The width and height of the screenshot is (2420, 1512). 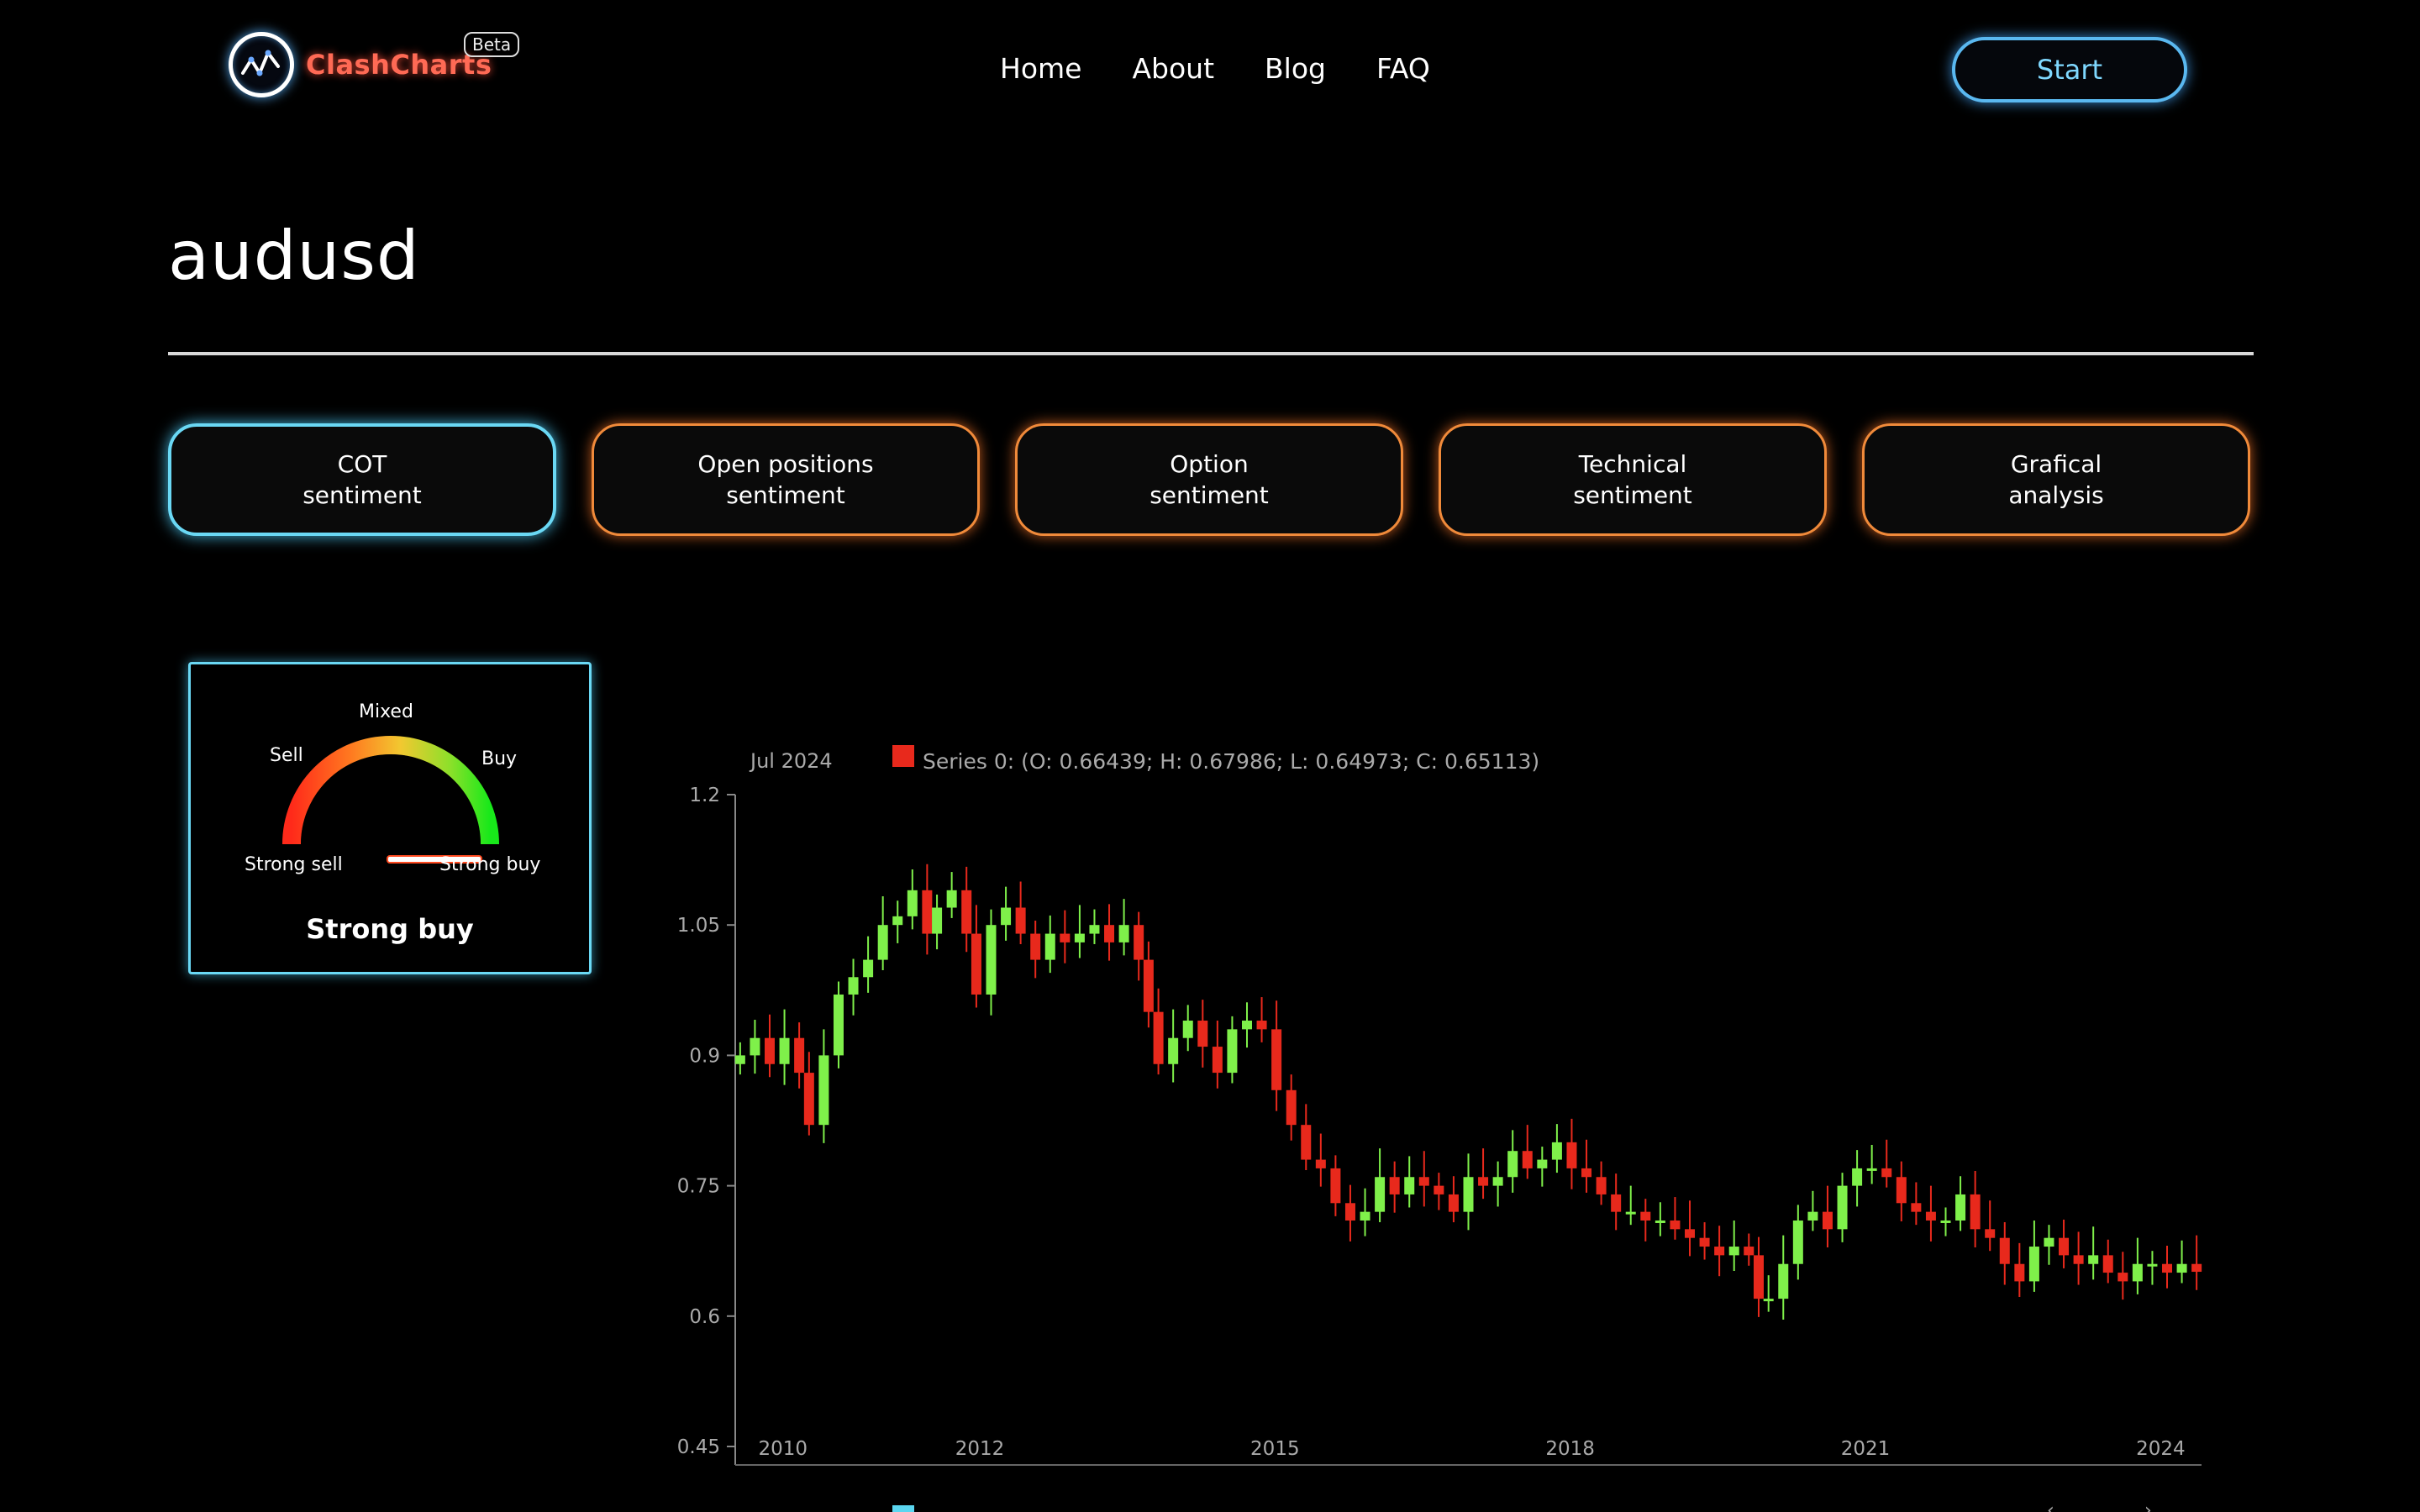 I want to click on nav-blog-link: Blog, so click(x=1295, y=68).